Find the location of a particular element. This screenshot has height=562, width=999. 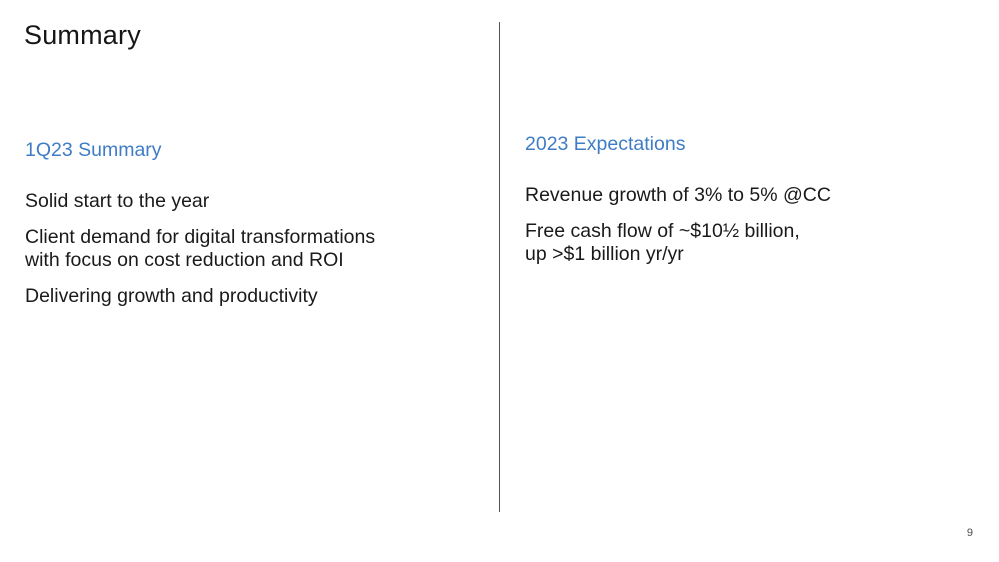

slide-title: Summary is located at coordinates (82, 35).